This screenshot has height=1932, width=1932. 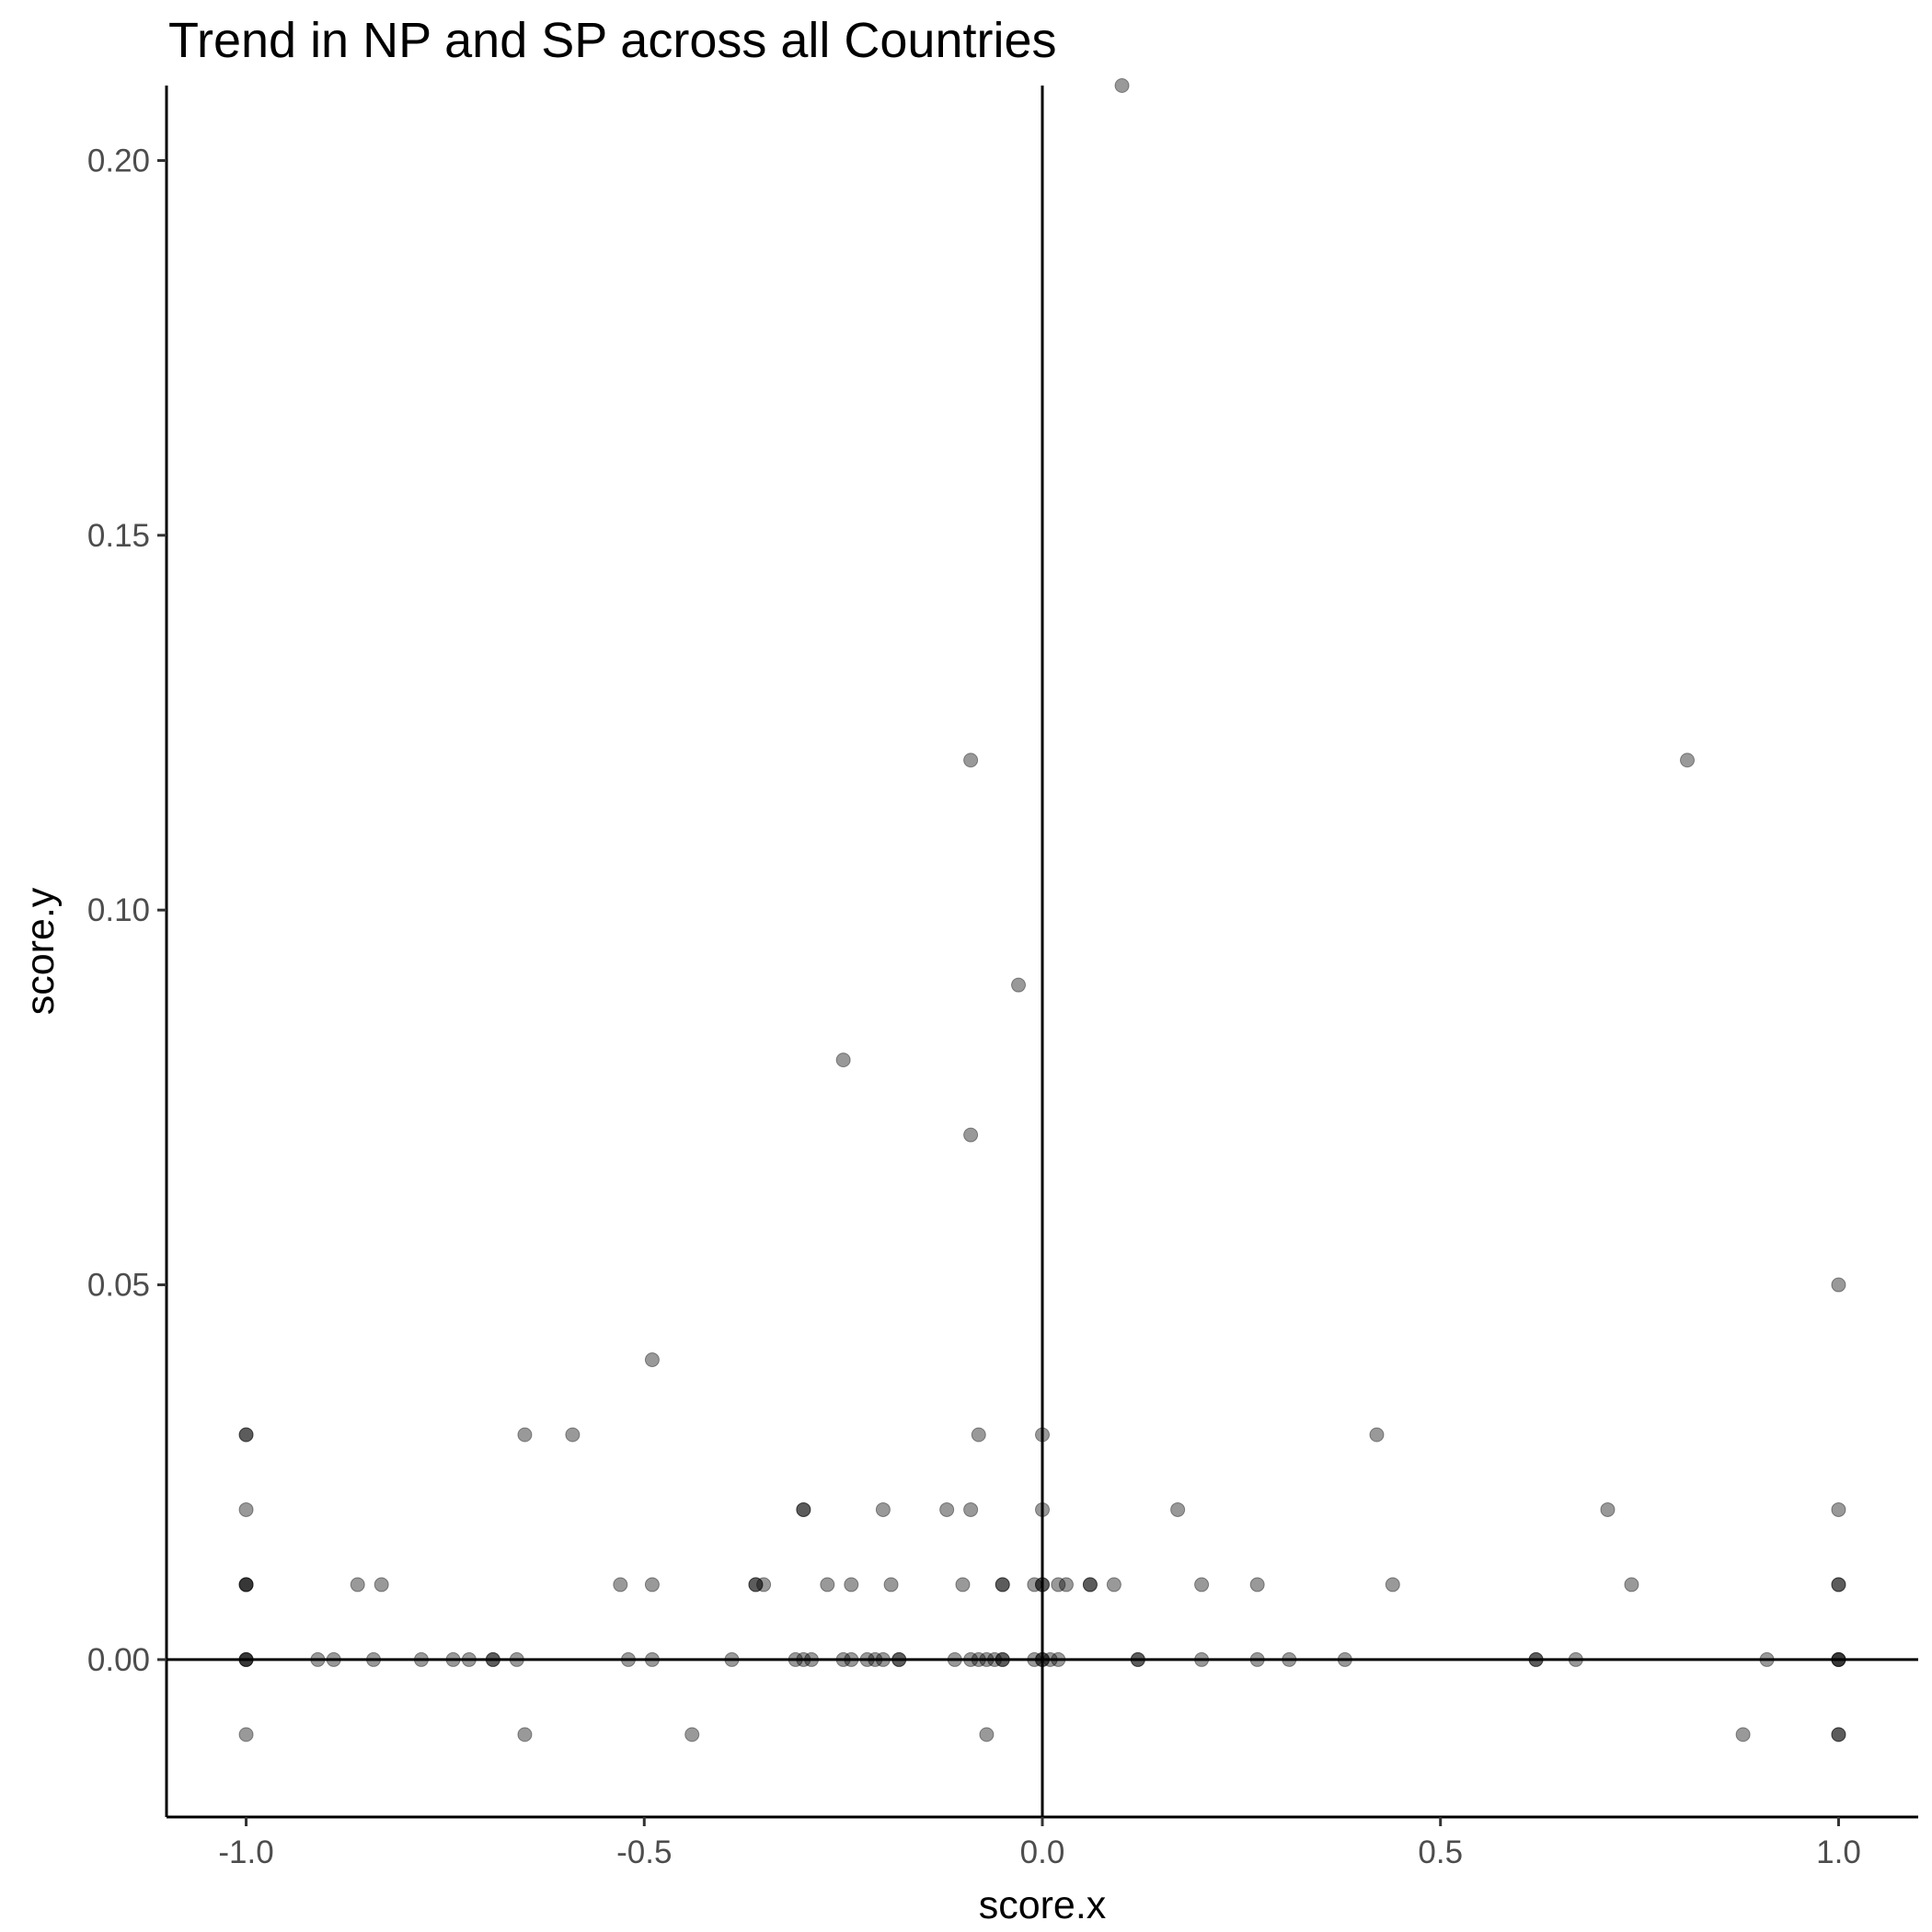 What do you see at coordinates (1042, 1852) in the screenshot?
I see `x-tick-label: 0.0` at bounding box center [1042, 1852].